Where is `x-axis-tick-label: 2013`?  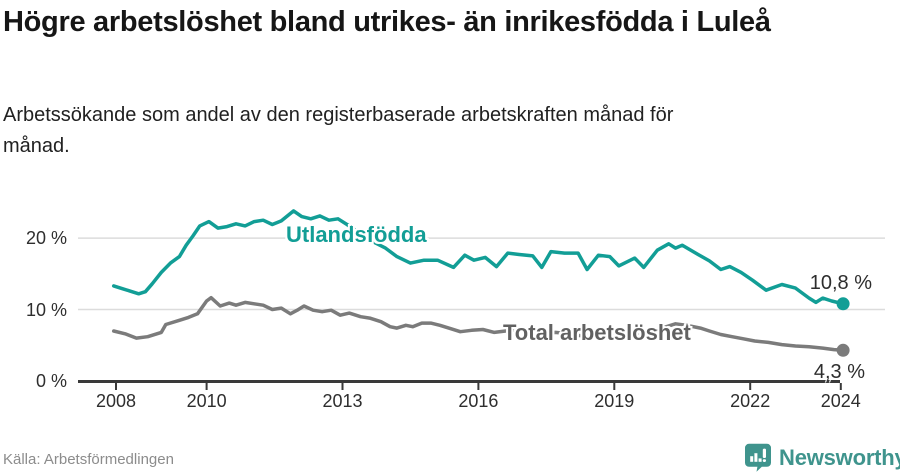 x-axis-tick-label: 2013 is located at coordinates (342, 401).